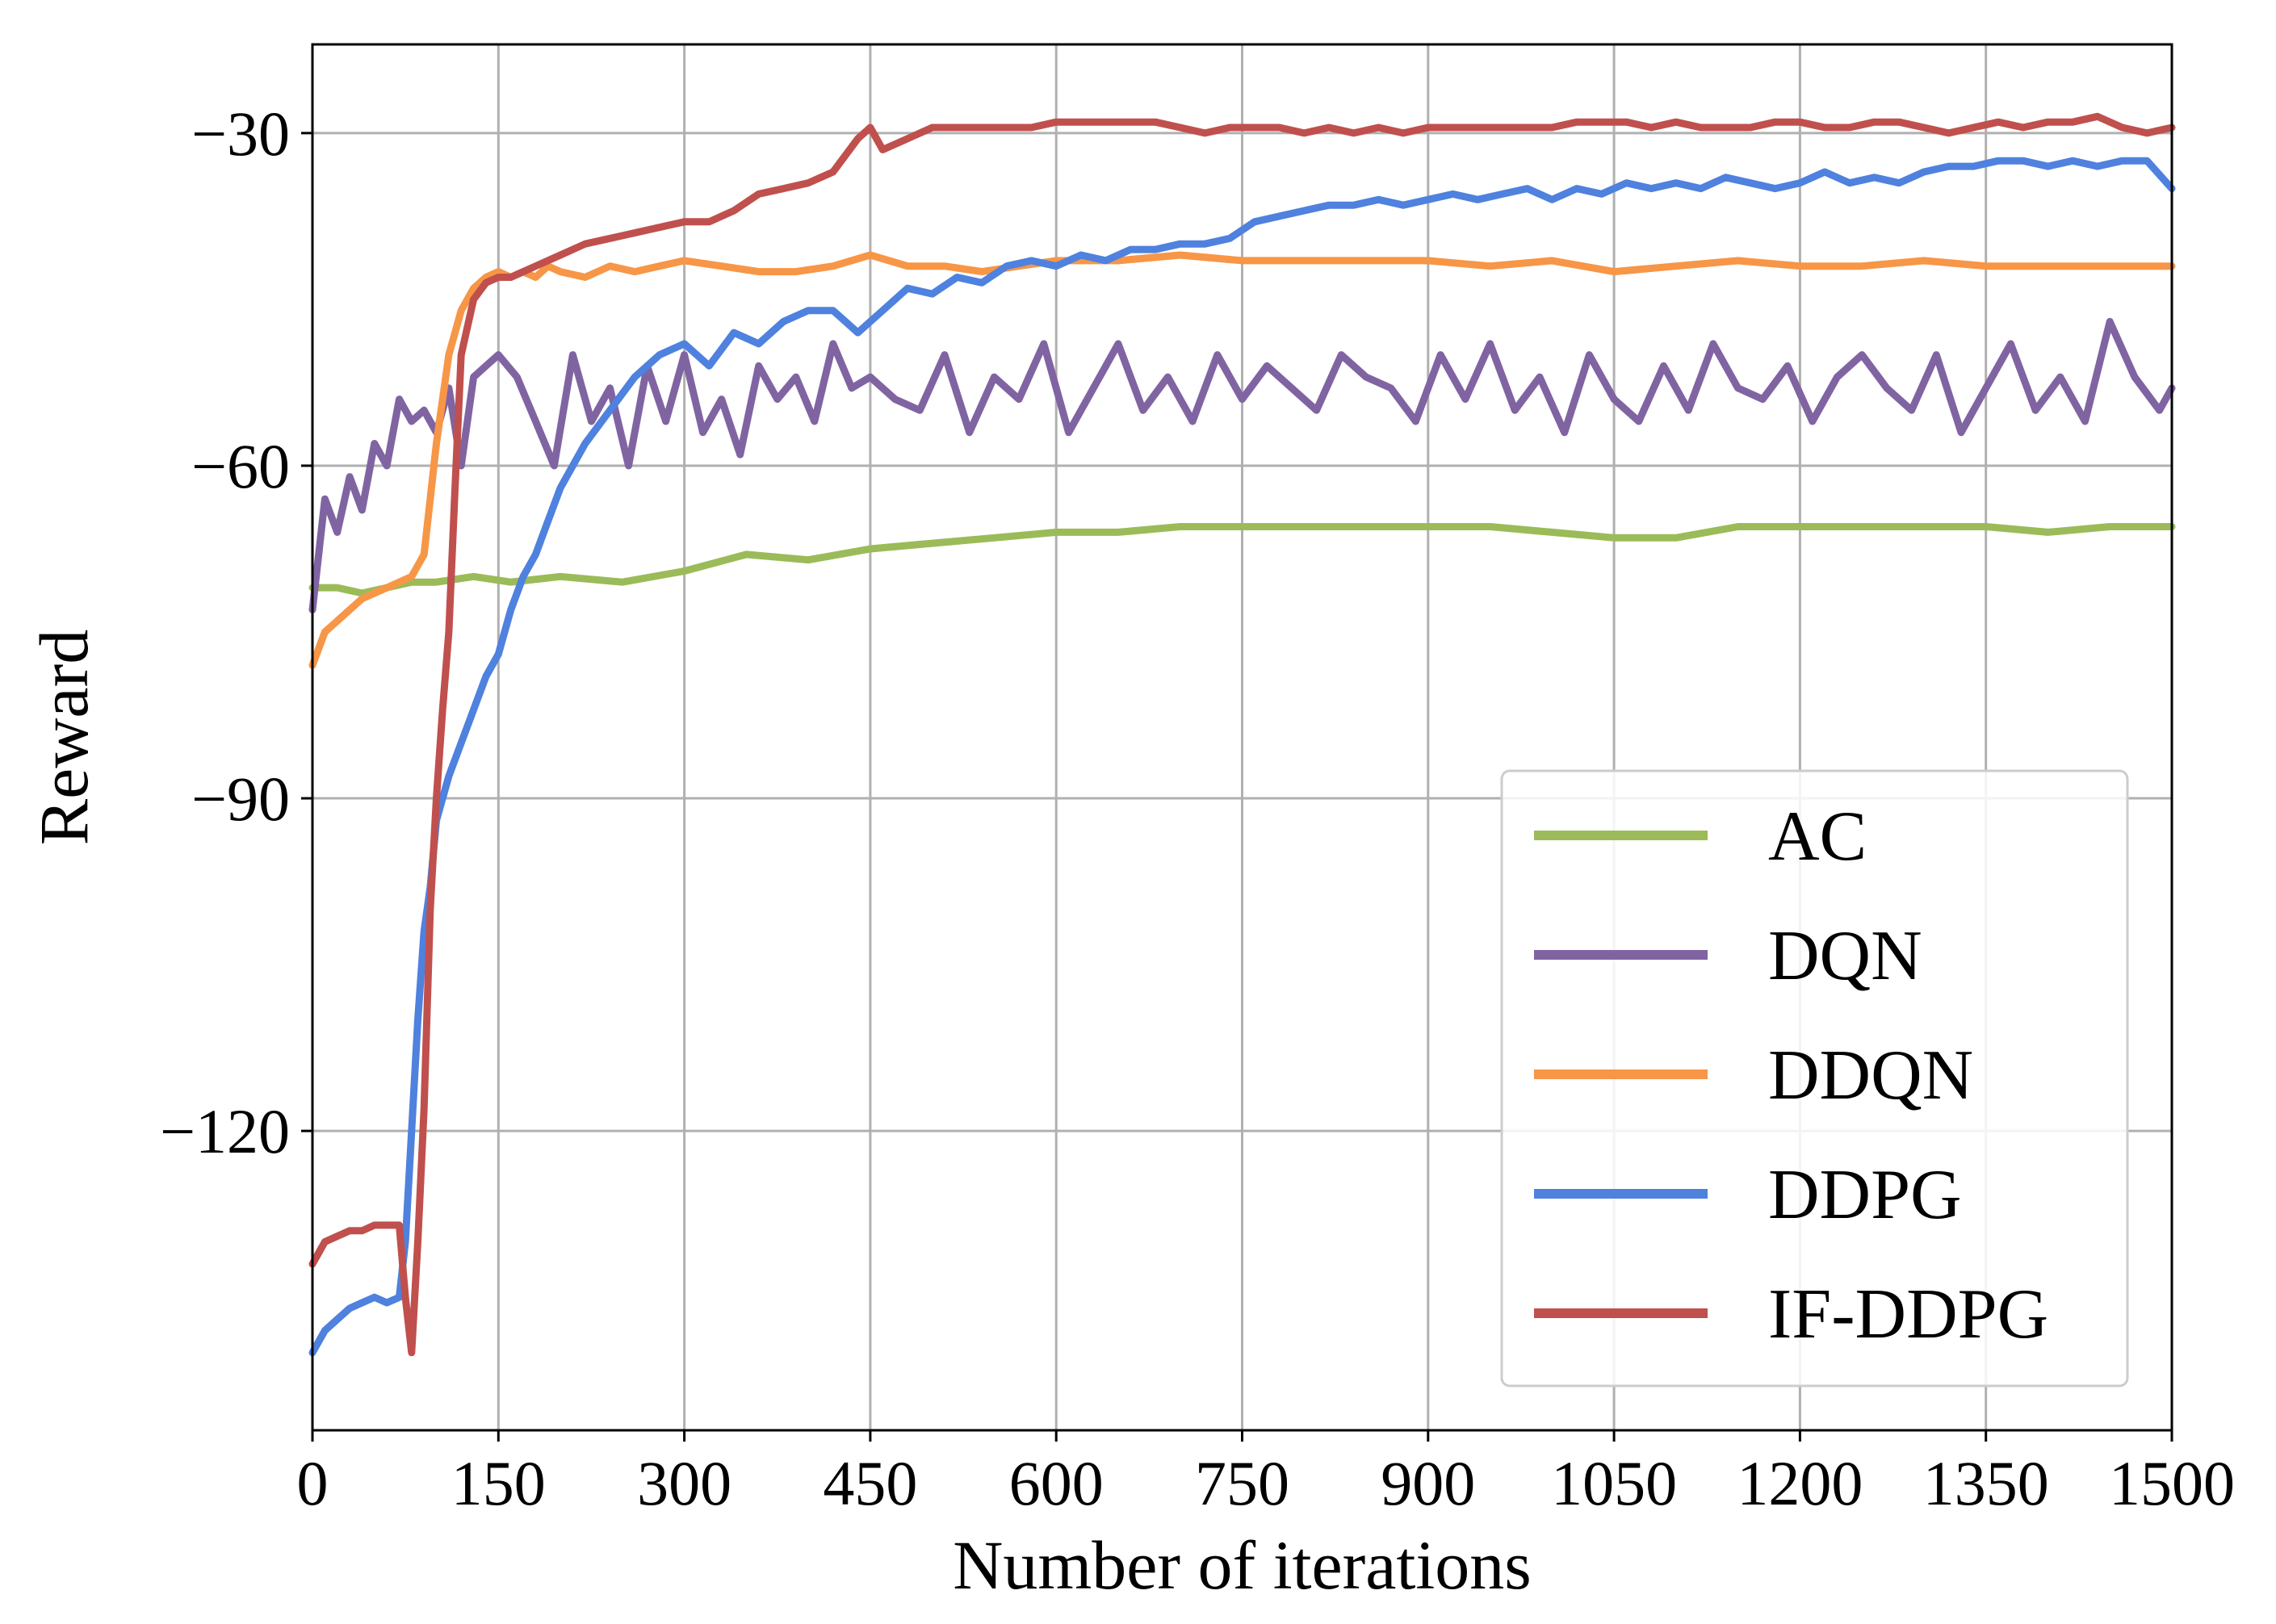  Describe the element at coordinates (498, 1483) in the screenshot. I see `x-tick-label: 150` at that location.